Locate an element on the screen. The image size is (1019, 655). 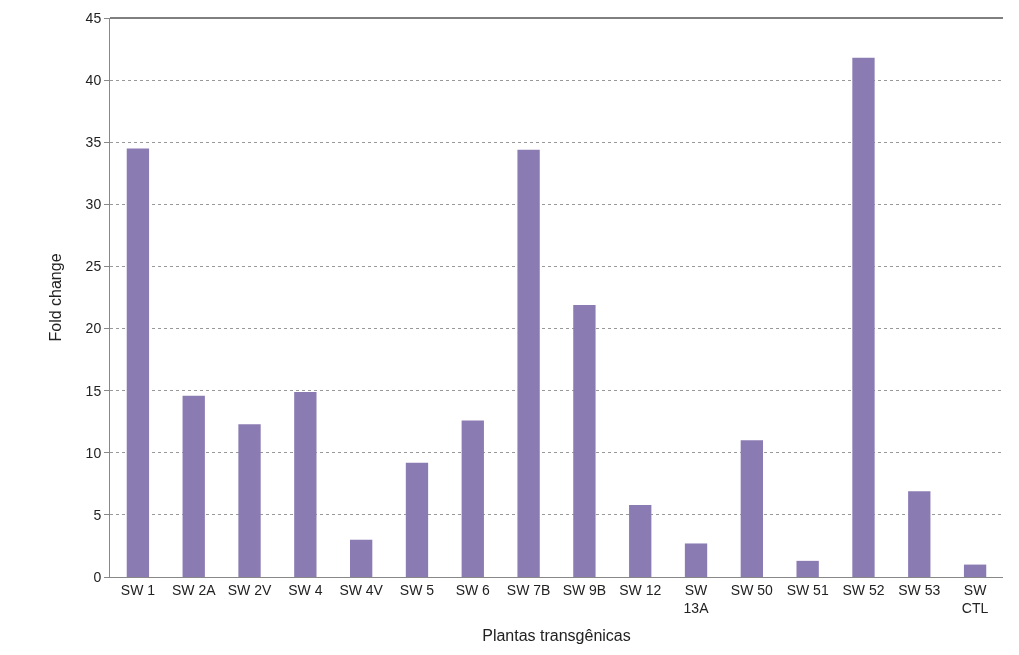
y-tick-label: 45 is located at coordinates (93, 17).